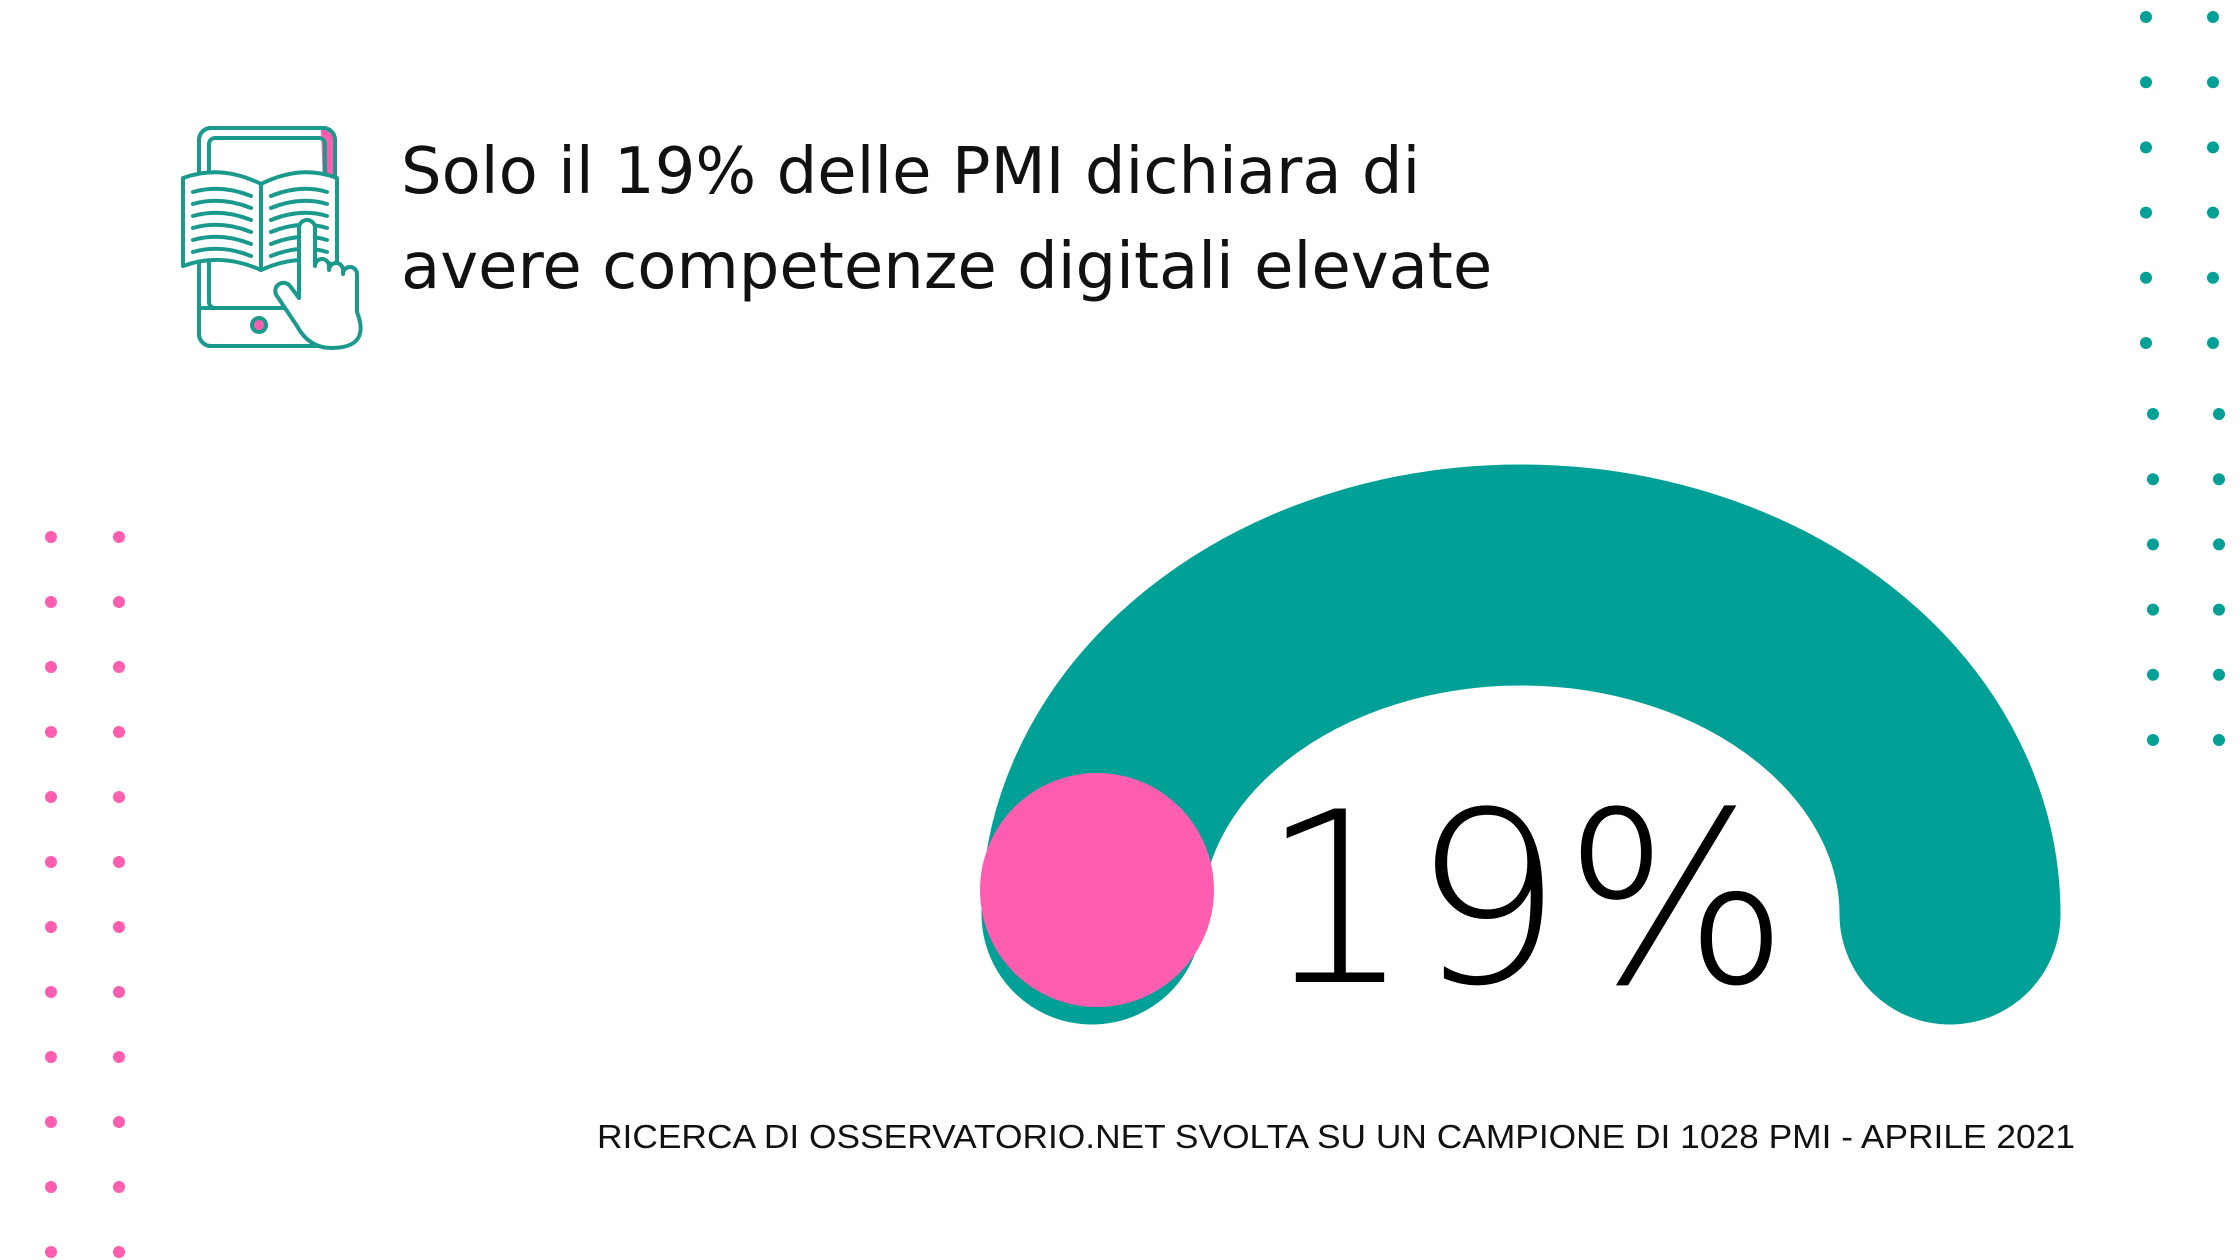 The image size is (2240, 1260). What do you see at coordinates (1525, 900) in the screenshot?
I see `gauge-value-label: 19%` at bounding box center [1525, 900].